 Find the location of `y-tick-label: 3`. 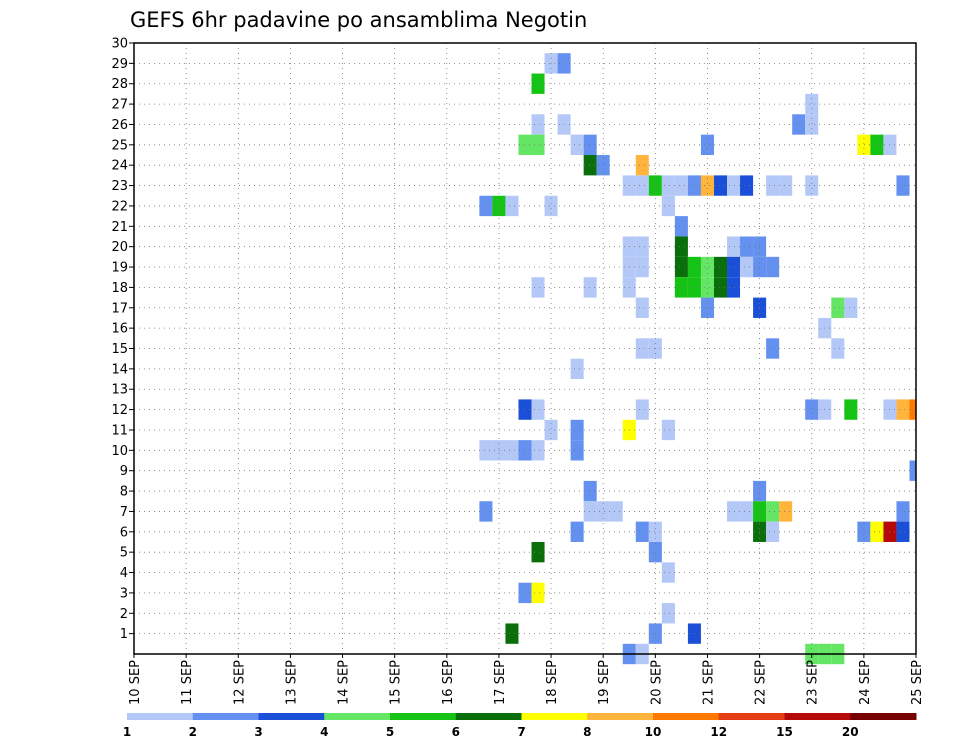

y-tick-label: 3 is located at coordinates (124, 593).